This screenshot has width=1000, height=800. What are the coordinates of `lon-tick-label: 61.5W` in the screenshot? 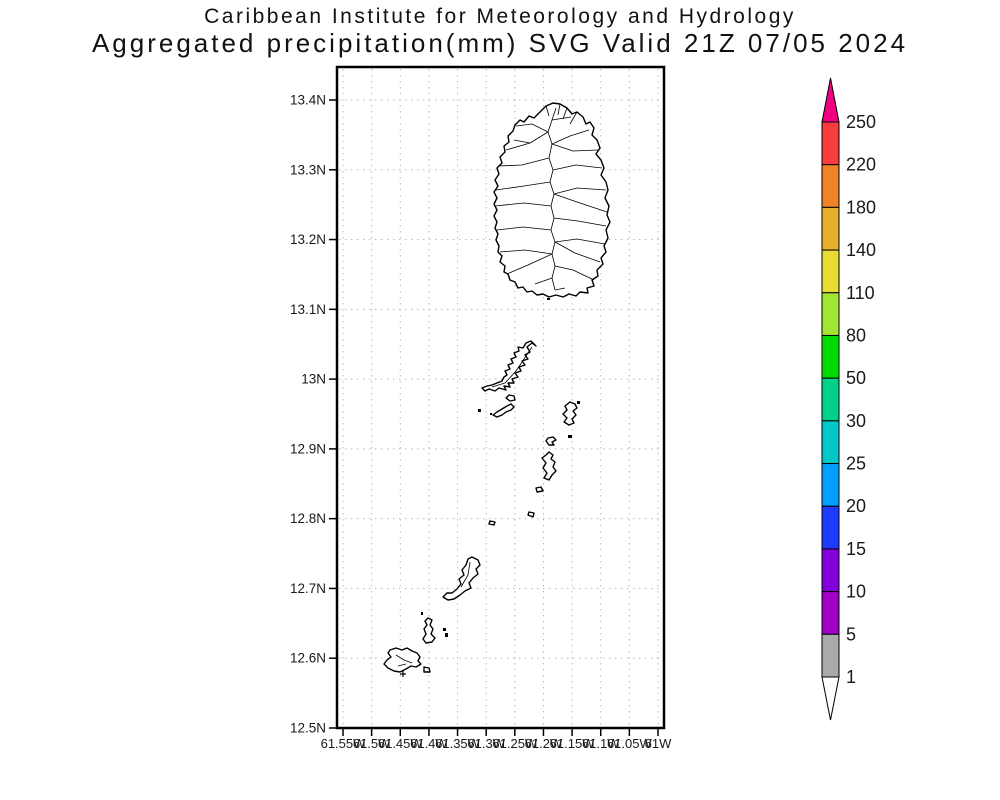 It's located at (372, 743).